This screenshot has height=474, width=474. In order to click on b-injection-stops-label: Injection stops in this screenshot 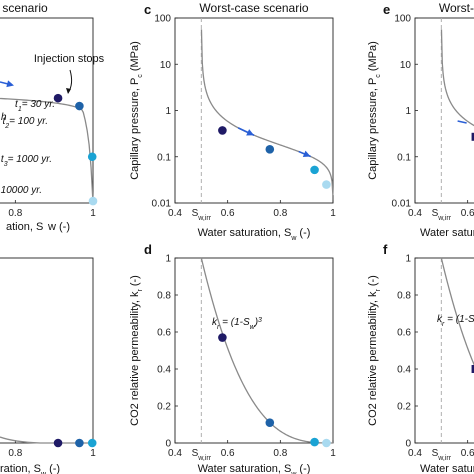, I will do `click(69, 59)`.